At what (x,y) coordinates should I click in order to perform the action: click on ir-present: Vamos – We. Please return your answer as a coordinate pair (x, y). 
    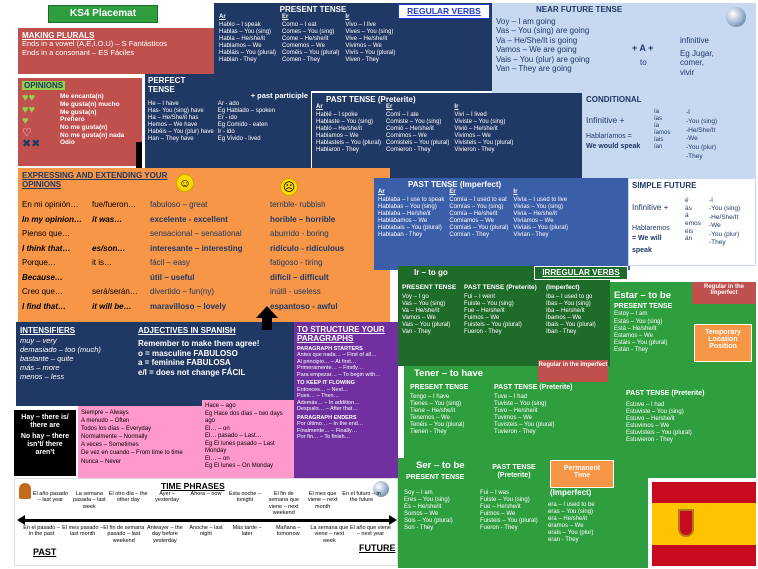
    Looking at the image, I should click on (419, 318).